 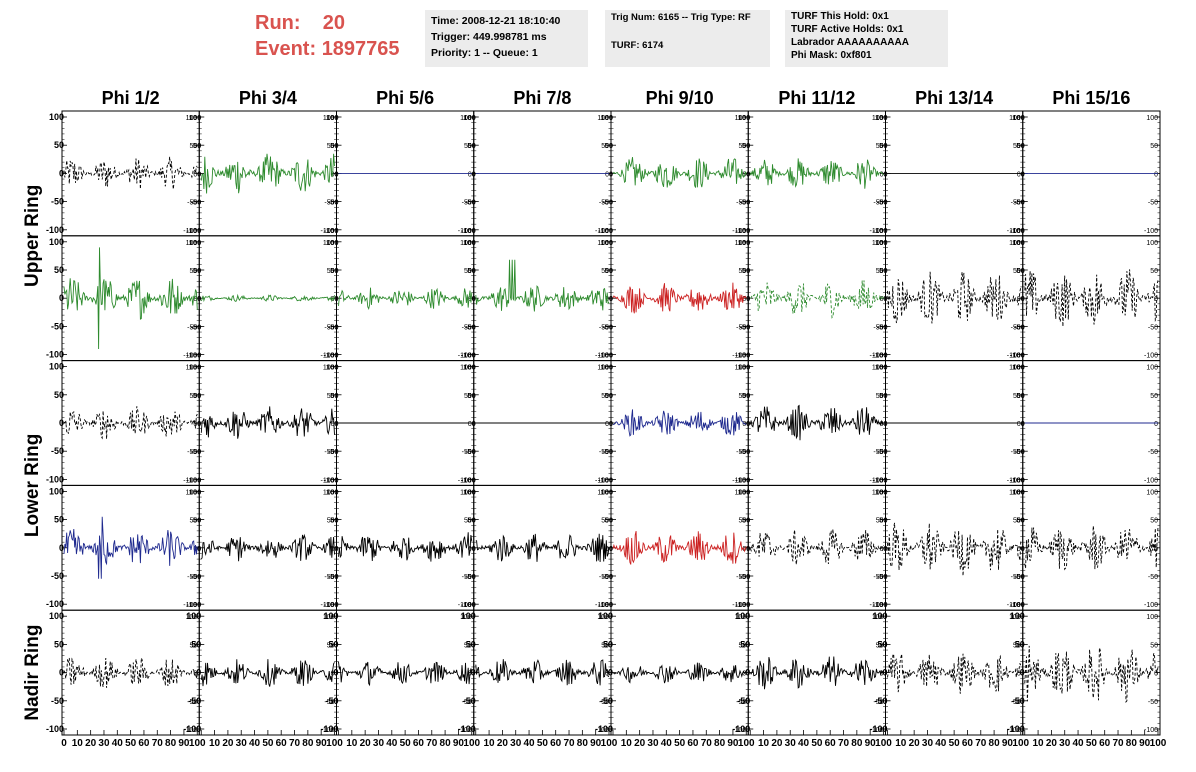 What do you see at coordinates (489, 37) in the screenshot?
I see `trigger-line: Trigger: 449.998781 ms` at bounding box center [489, 37].